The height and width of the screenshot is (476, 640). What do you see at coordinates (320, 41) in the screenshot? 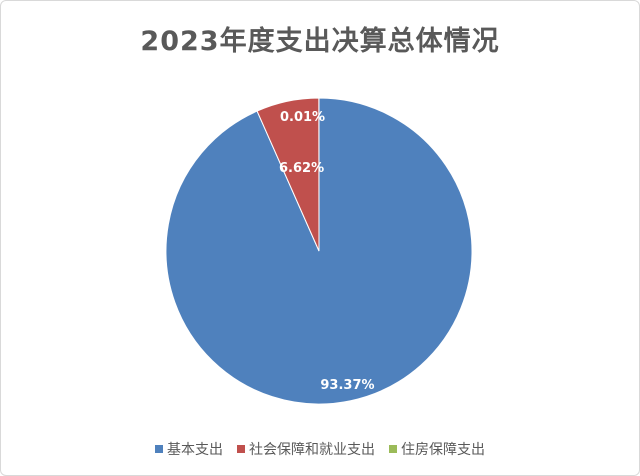
I see `chart-title: 2023年度支出决算总体情况` at bounding box center [320, 41].